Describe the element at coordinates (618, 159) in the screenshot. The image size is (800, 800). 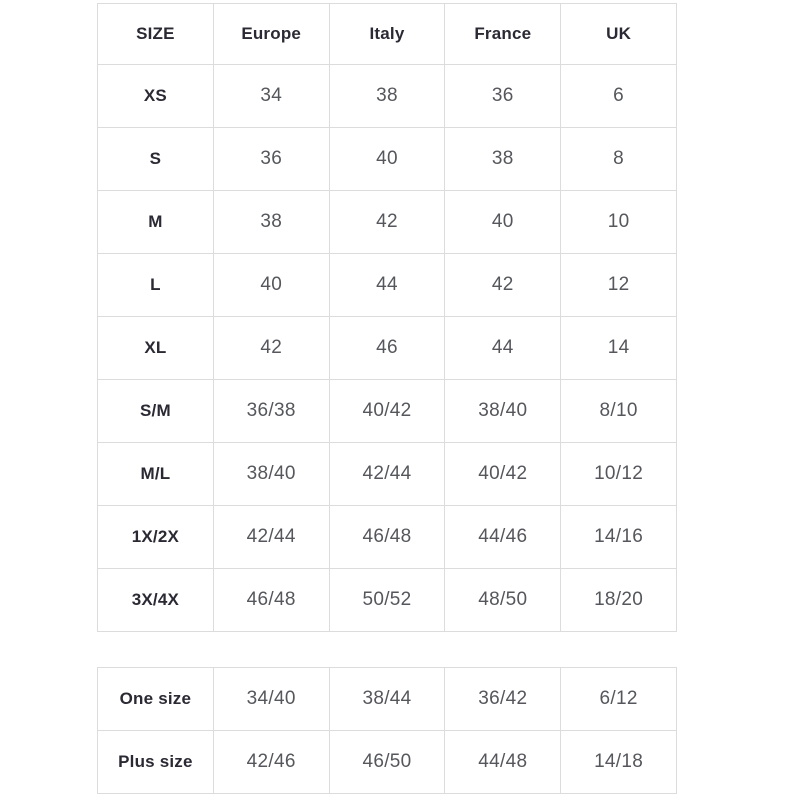
I see `size-value-cell: 8` at that location.